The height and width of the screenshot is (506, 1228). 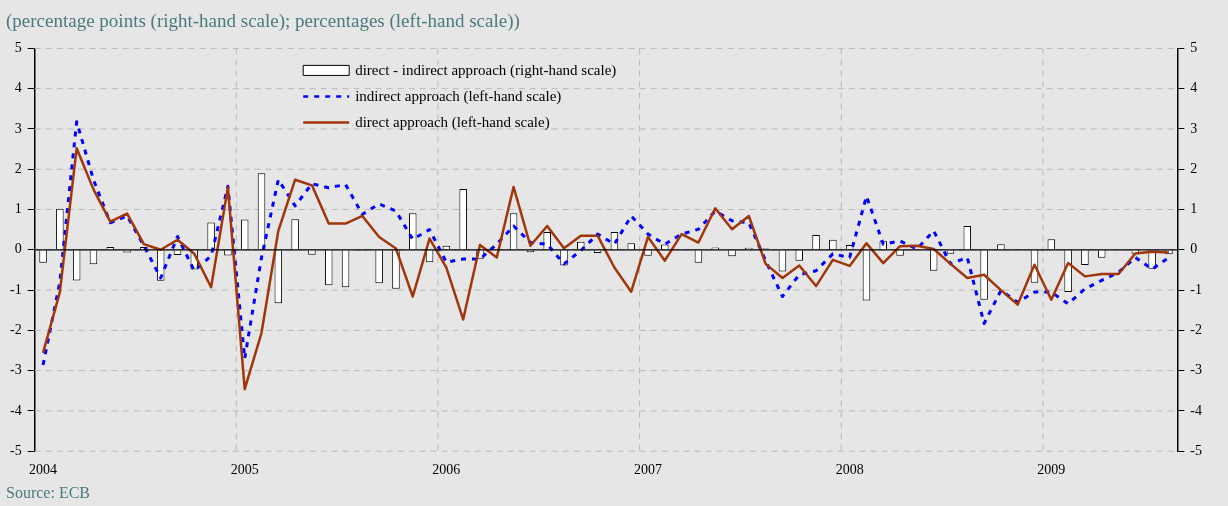 What do you see at coordinates (15, 450) in the screenshot?
I see `y-tick-label: -5` at bounding box center [15, 450].